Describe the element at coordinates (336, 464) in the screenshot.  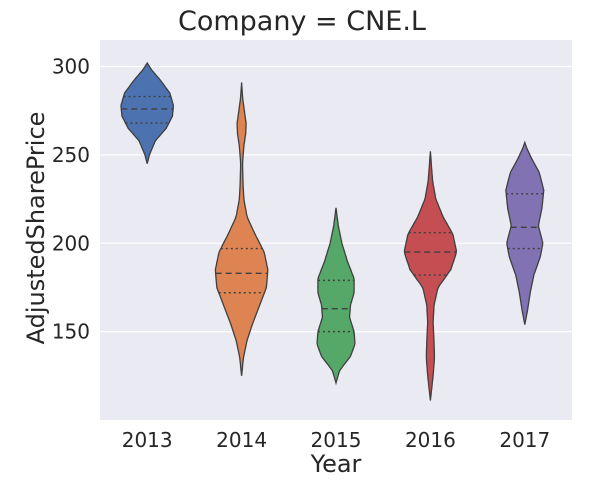
I see `x-axis-label: Year` at that location.